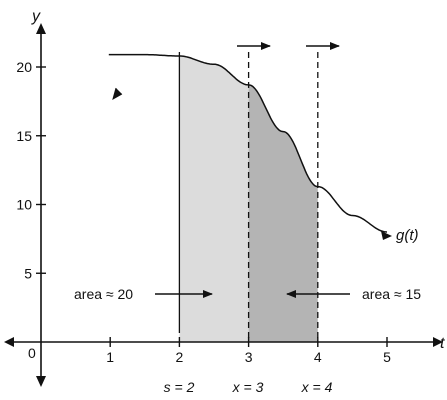 The height and width of the screenshot is (400, 447). I want to click on y-axis-label: y, so click(36, 16).